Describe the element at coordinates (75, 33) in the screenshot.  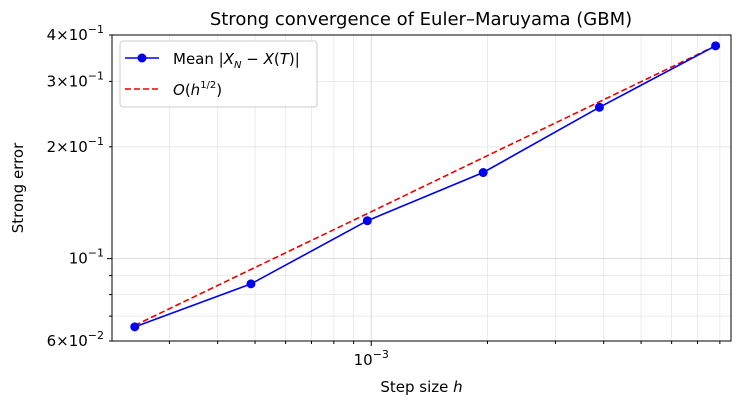
I see `y-tick-label: 4×10⁻¹` at that location.